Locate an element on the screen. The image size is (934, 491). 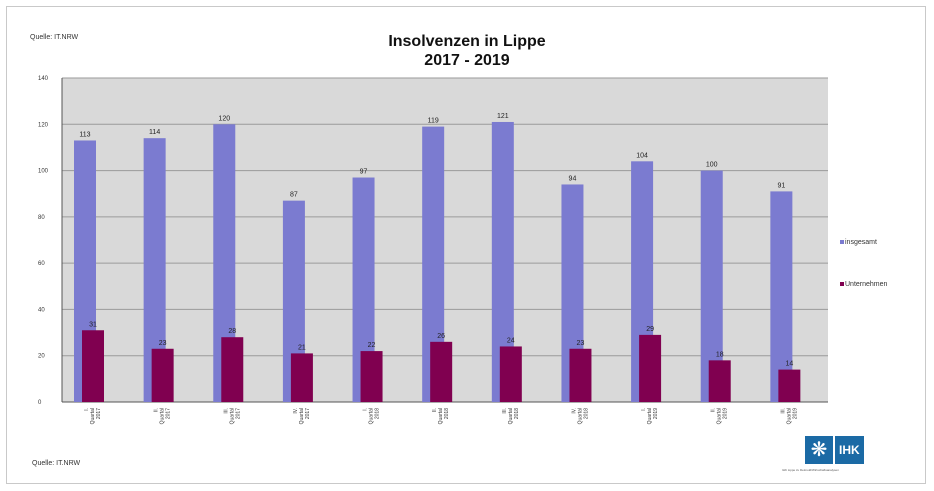
y-tick-label: 60 is located at coordinates (41, 264).